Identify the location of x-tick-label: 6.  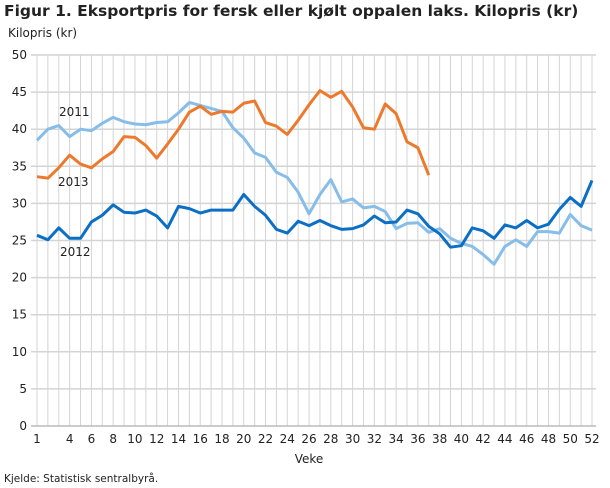
(92, 439).